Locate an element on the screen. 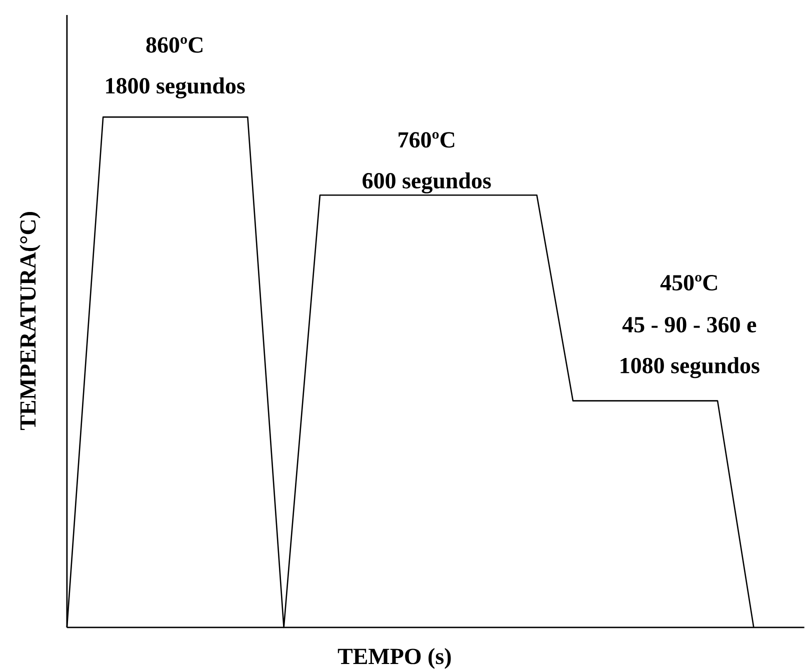 This screenshot has height=672, width=805. text: 1800 segundos is located at coordinates (175, 87).